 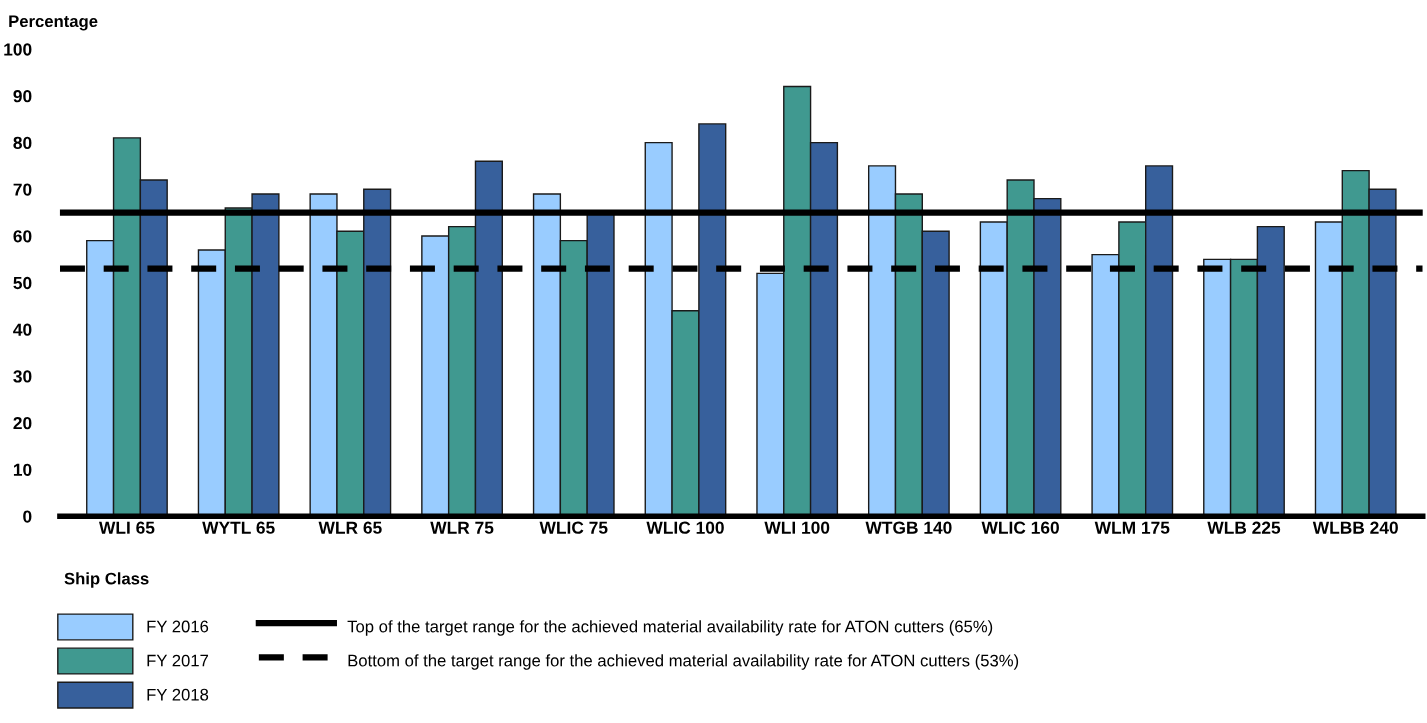 What do you see at coordinates (797, 527) in the screenshot?
I see `x-tick-label: WLI 100` at bounding box center [797, 527].